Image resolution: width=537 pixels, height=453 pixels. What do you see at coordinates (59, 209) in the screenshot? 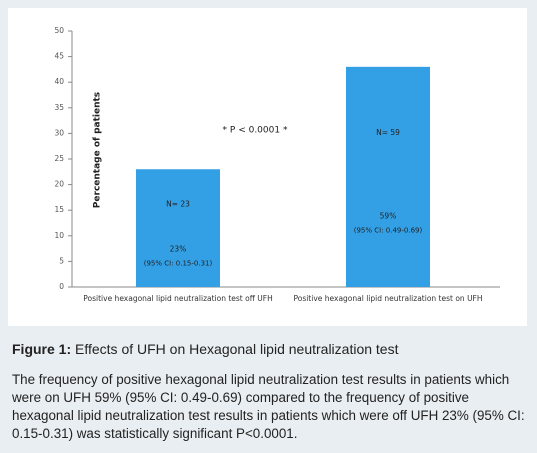
I see `y-tick-label: 15` at bounding box center [59, 209].